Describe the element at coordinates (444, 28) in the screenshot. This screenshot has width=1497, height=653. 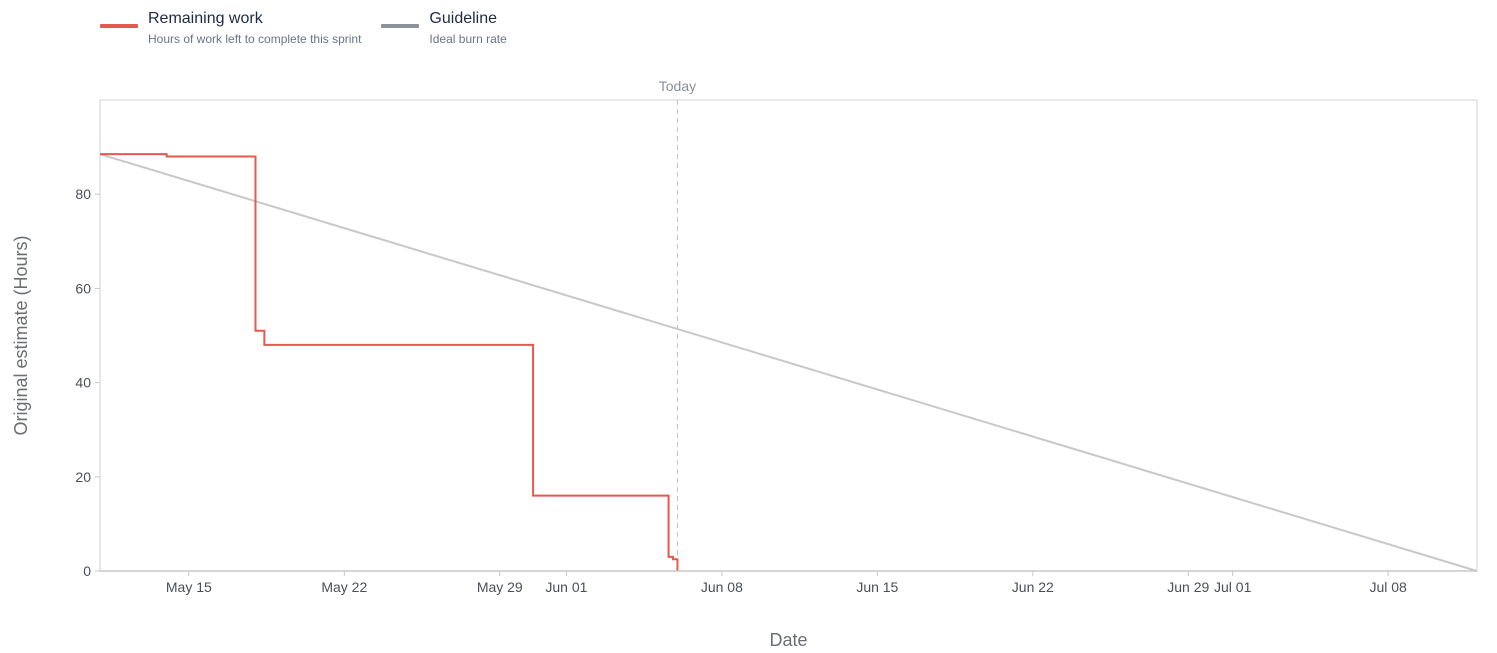
I see `legend-item-guideline: Guideline Ideal burn rate` at that location.